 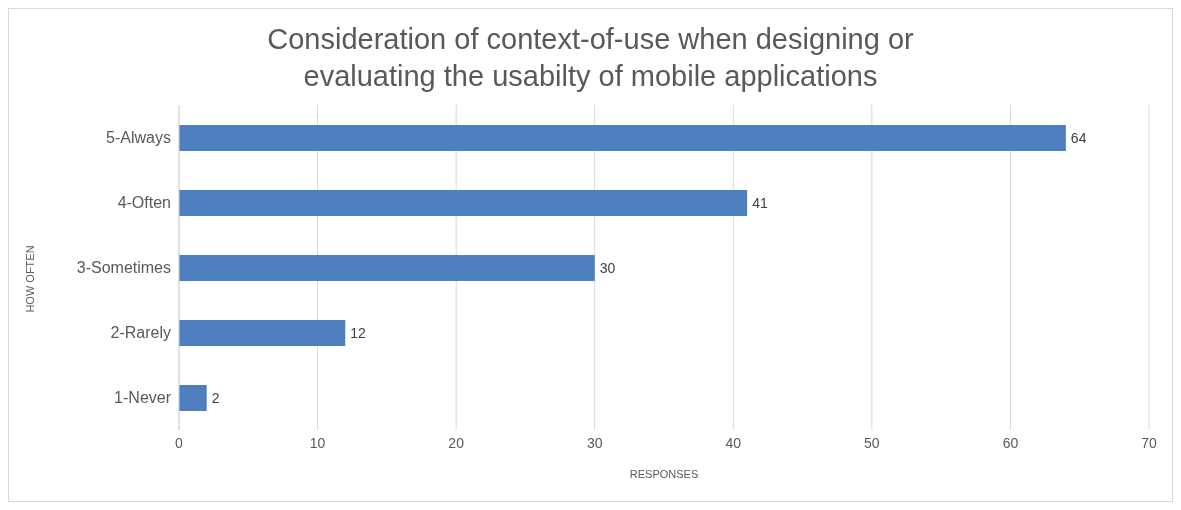 I want to click on x-tick-label: 20, so click(x=456, y=442).